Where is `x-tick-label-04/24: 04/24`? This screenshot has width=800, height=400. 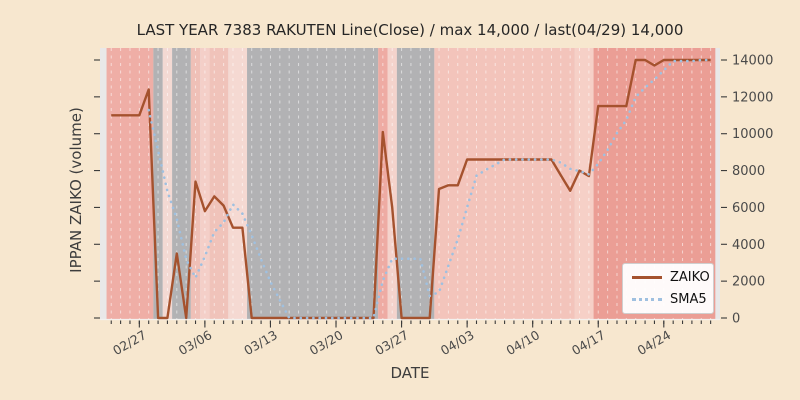 x-tick-label-04/24: 04/24 is located at coordinates (654, 342).